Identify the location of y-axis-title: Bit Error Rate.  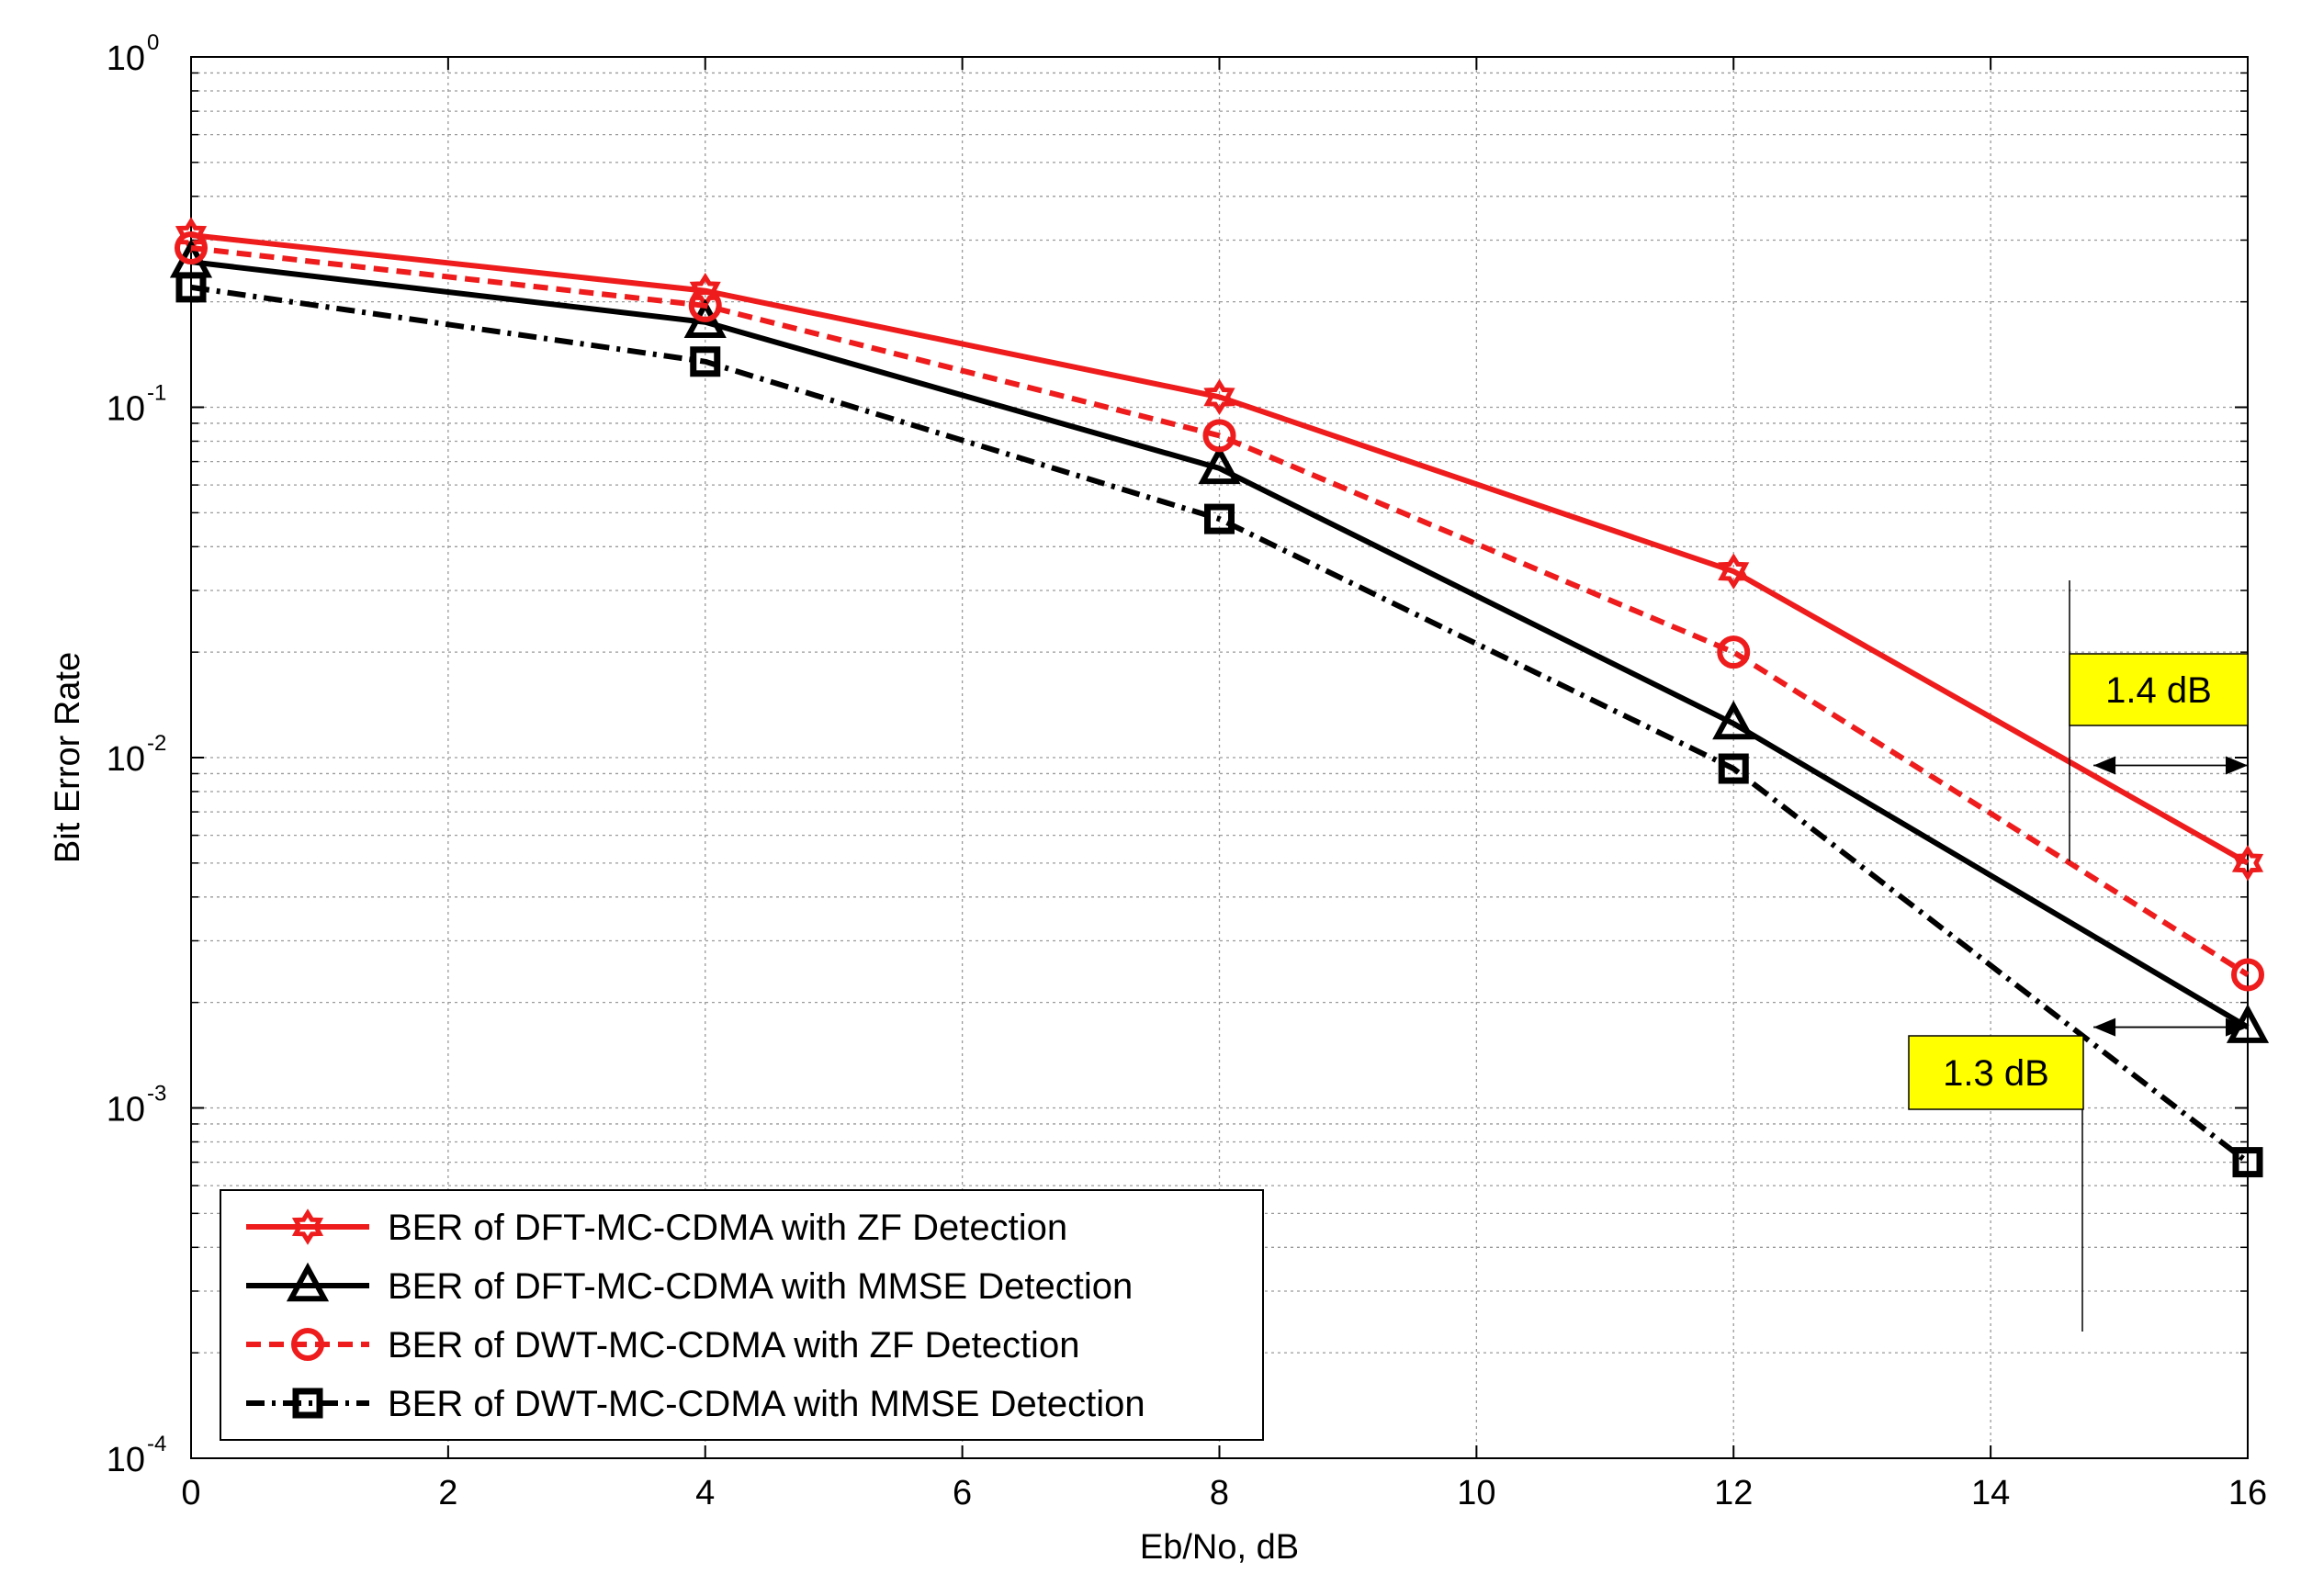
(68, 757).